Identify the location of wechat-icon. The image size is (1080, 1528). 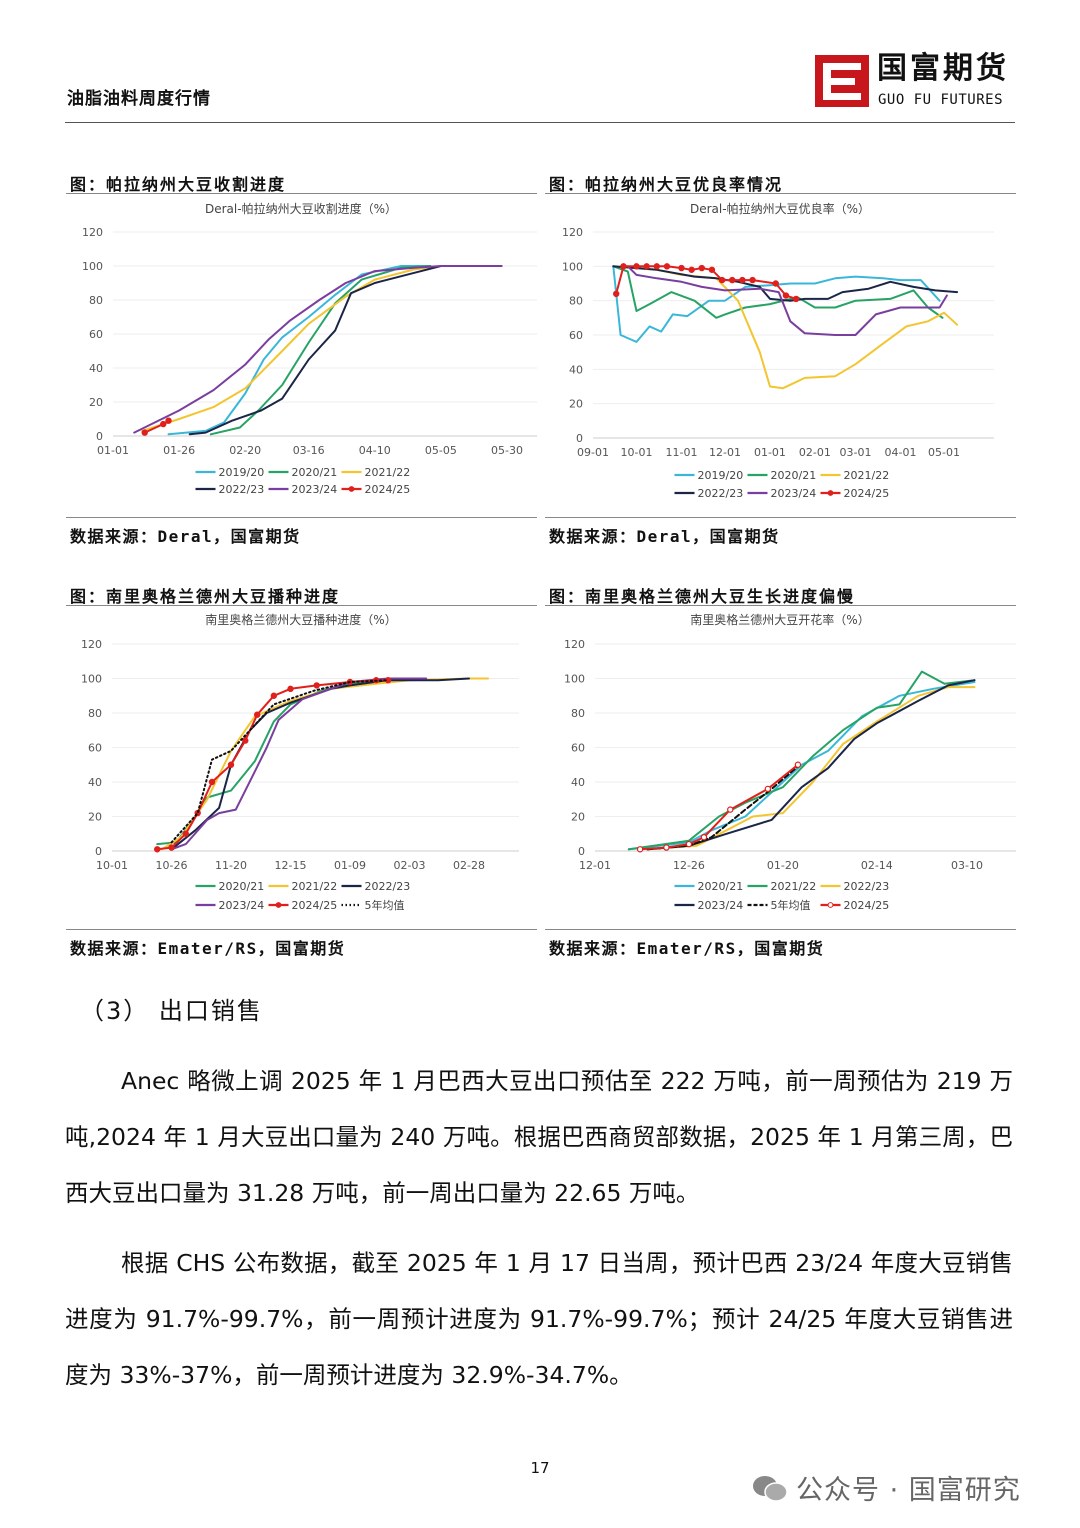
(770, 1489).